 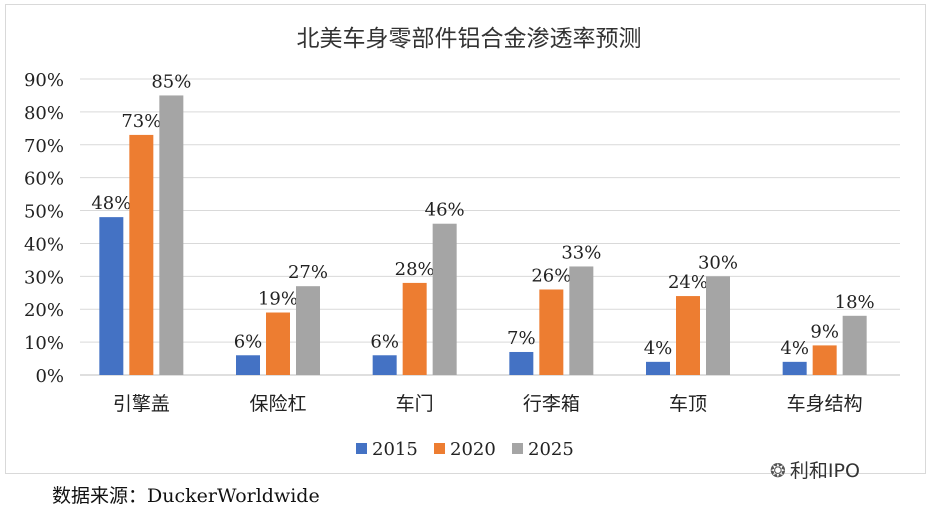 I want to click on data-label: 28%, so click(x=415, y=269).